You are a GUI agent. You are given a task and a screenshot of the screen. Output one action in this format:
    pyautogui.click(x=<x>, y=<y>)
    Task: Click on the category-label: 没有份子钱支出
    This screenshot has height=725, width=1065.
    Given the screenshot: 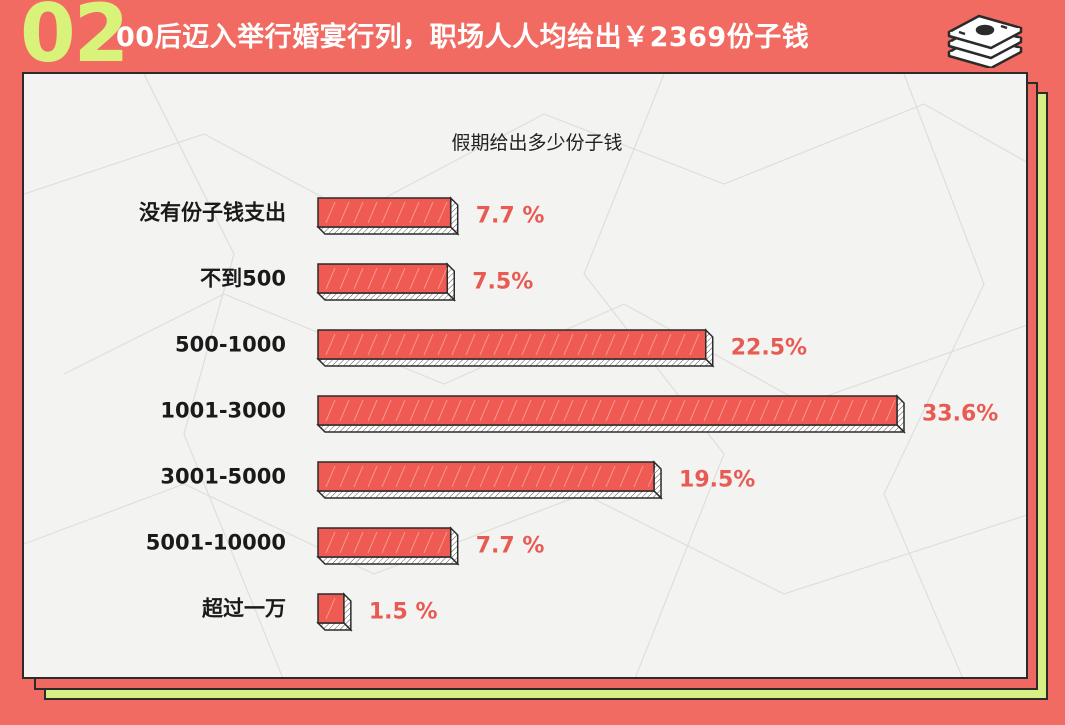 What is the action you would take?
    pyautogui.click(x=212, y=213)
    